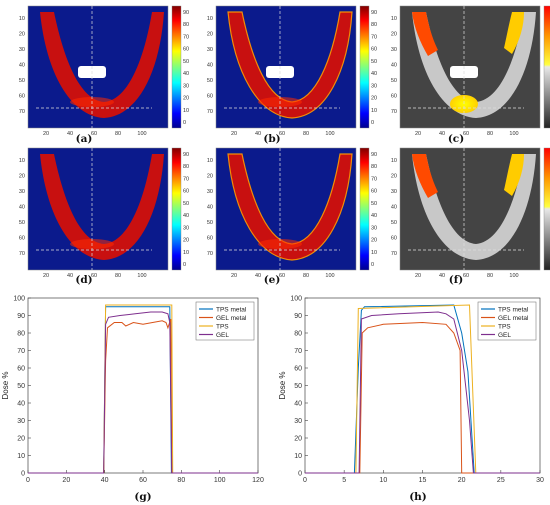 This screenshot has width=550, height=505. What do you see at coordinates (504, 326) in the screenshot?
I see `legend-entry: TPS` at bounding box center [504, 326].